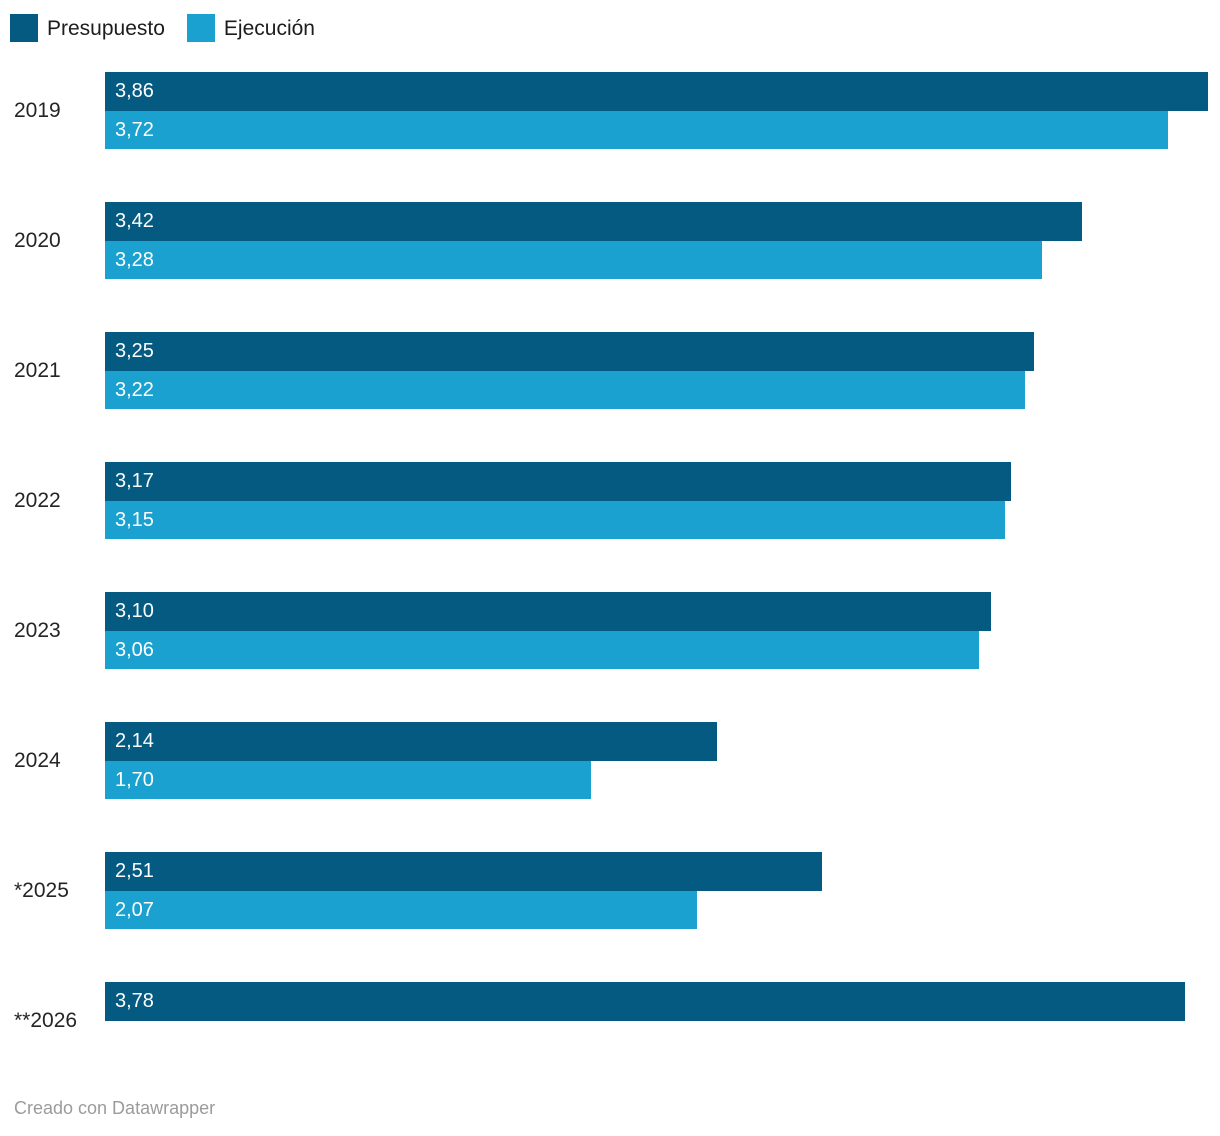  Describe the element at coordinates (134, 389) in the screenshot. I see `value-label: 3,22` at that location.